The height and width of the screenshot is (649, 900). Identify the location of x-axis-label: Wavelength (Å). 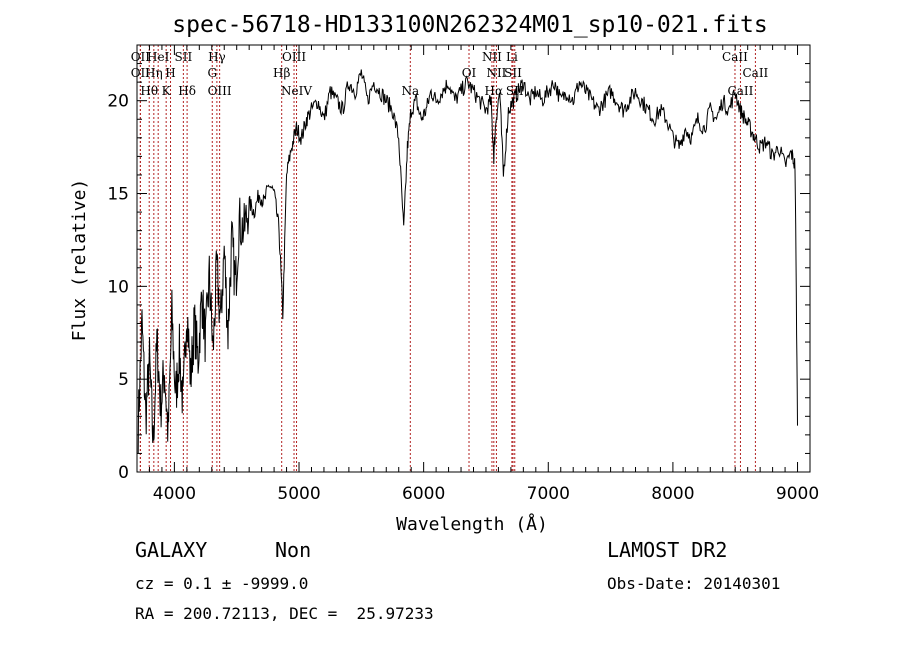
(472, 524).